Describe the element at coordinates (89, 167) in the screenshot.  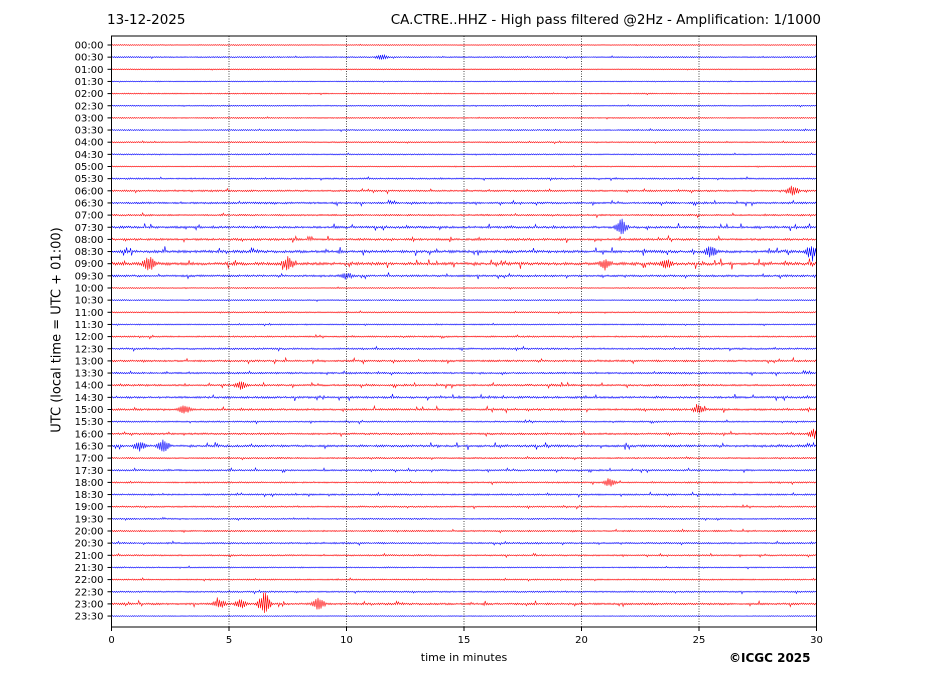
I see `y-tick-label: 05:00` at that location.